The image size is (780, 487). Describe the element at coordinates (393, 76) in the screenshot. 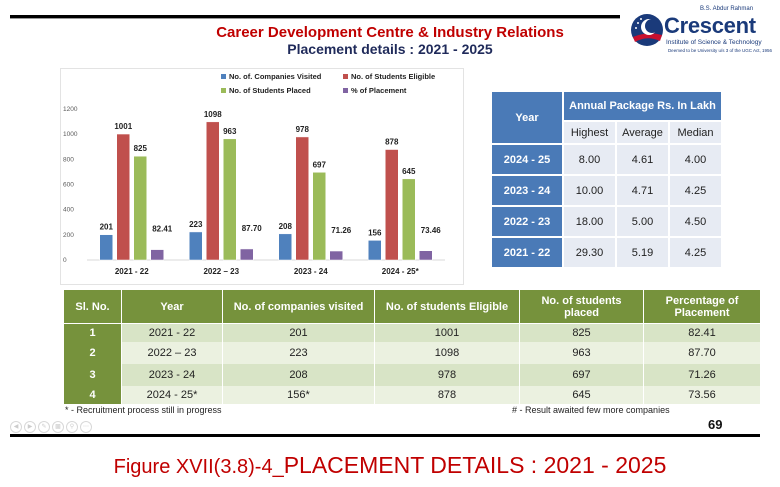

I see `legend-label: No. of Students Eligible` at that location.